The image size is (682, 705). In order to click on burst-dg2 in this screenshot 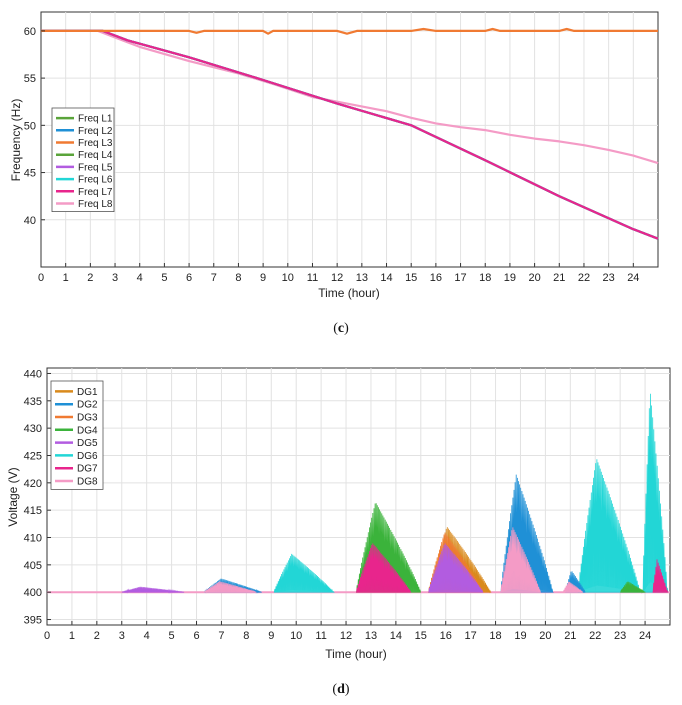, I will do `click(575, 582)`.